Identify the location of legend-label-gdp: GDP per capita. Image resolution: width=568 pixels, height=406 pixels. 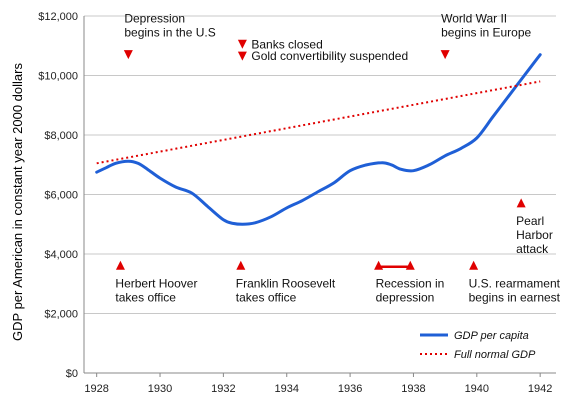
(491, 336).